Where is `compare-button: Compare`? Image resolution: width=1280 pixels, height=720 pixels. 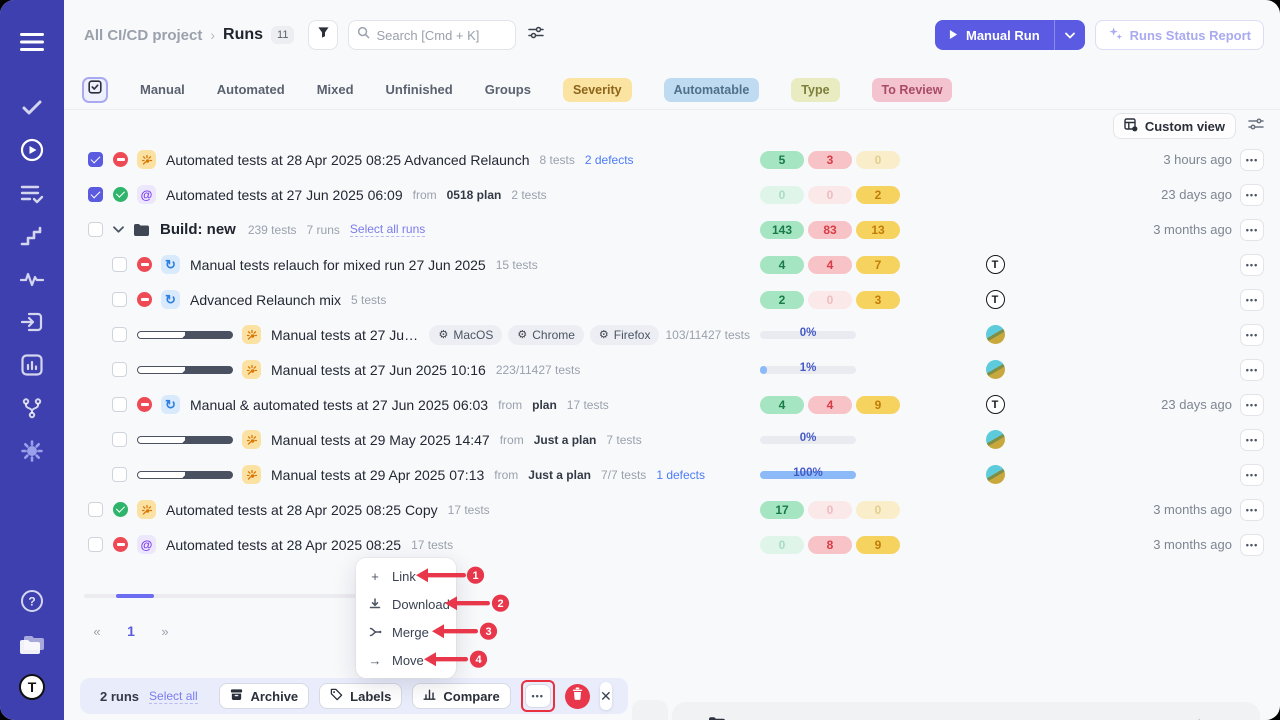
compare-button: Compare is located at coordinates (461, 696).